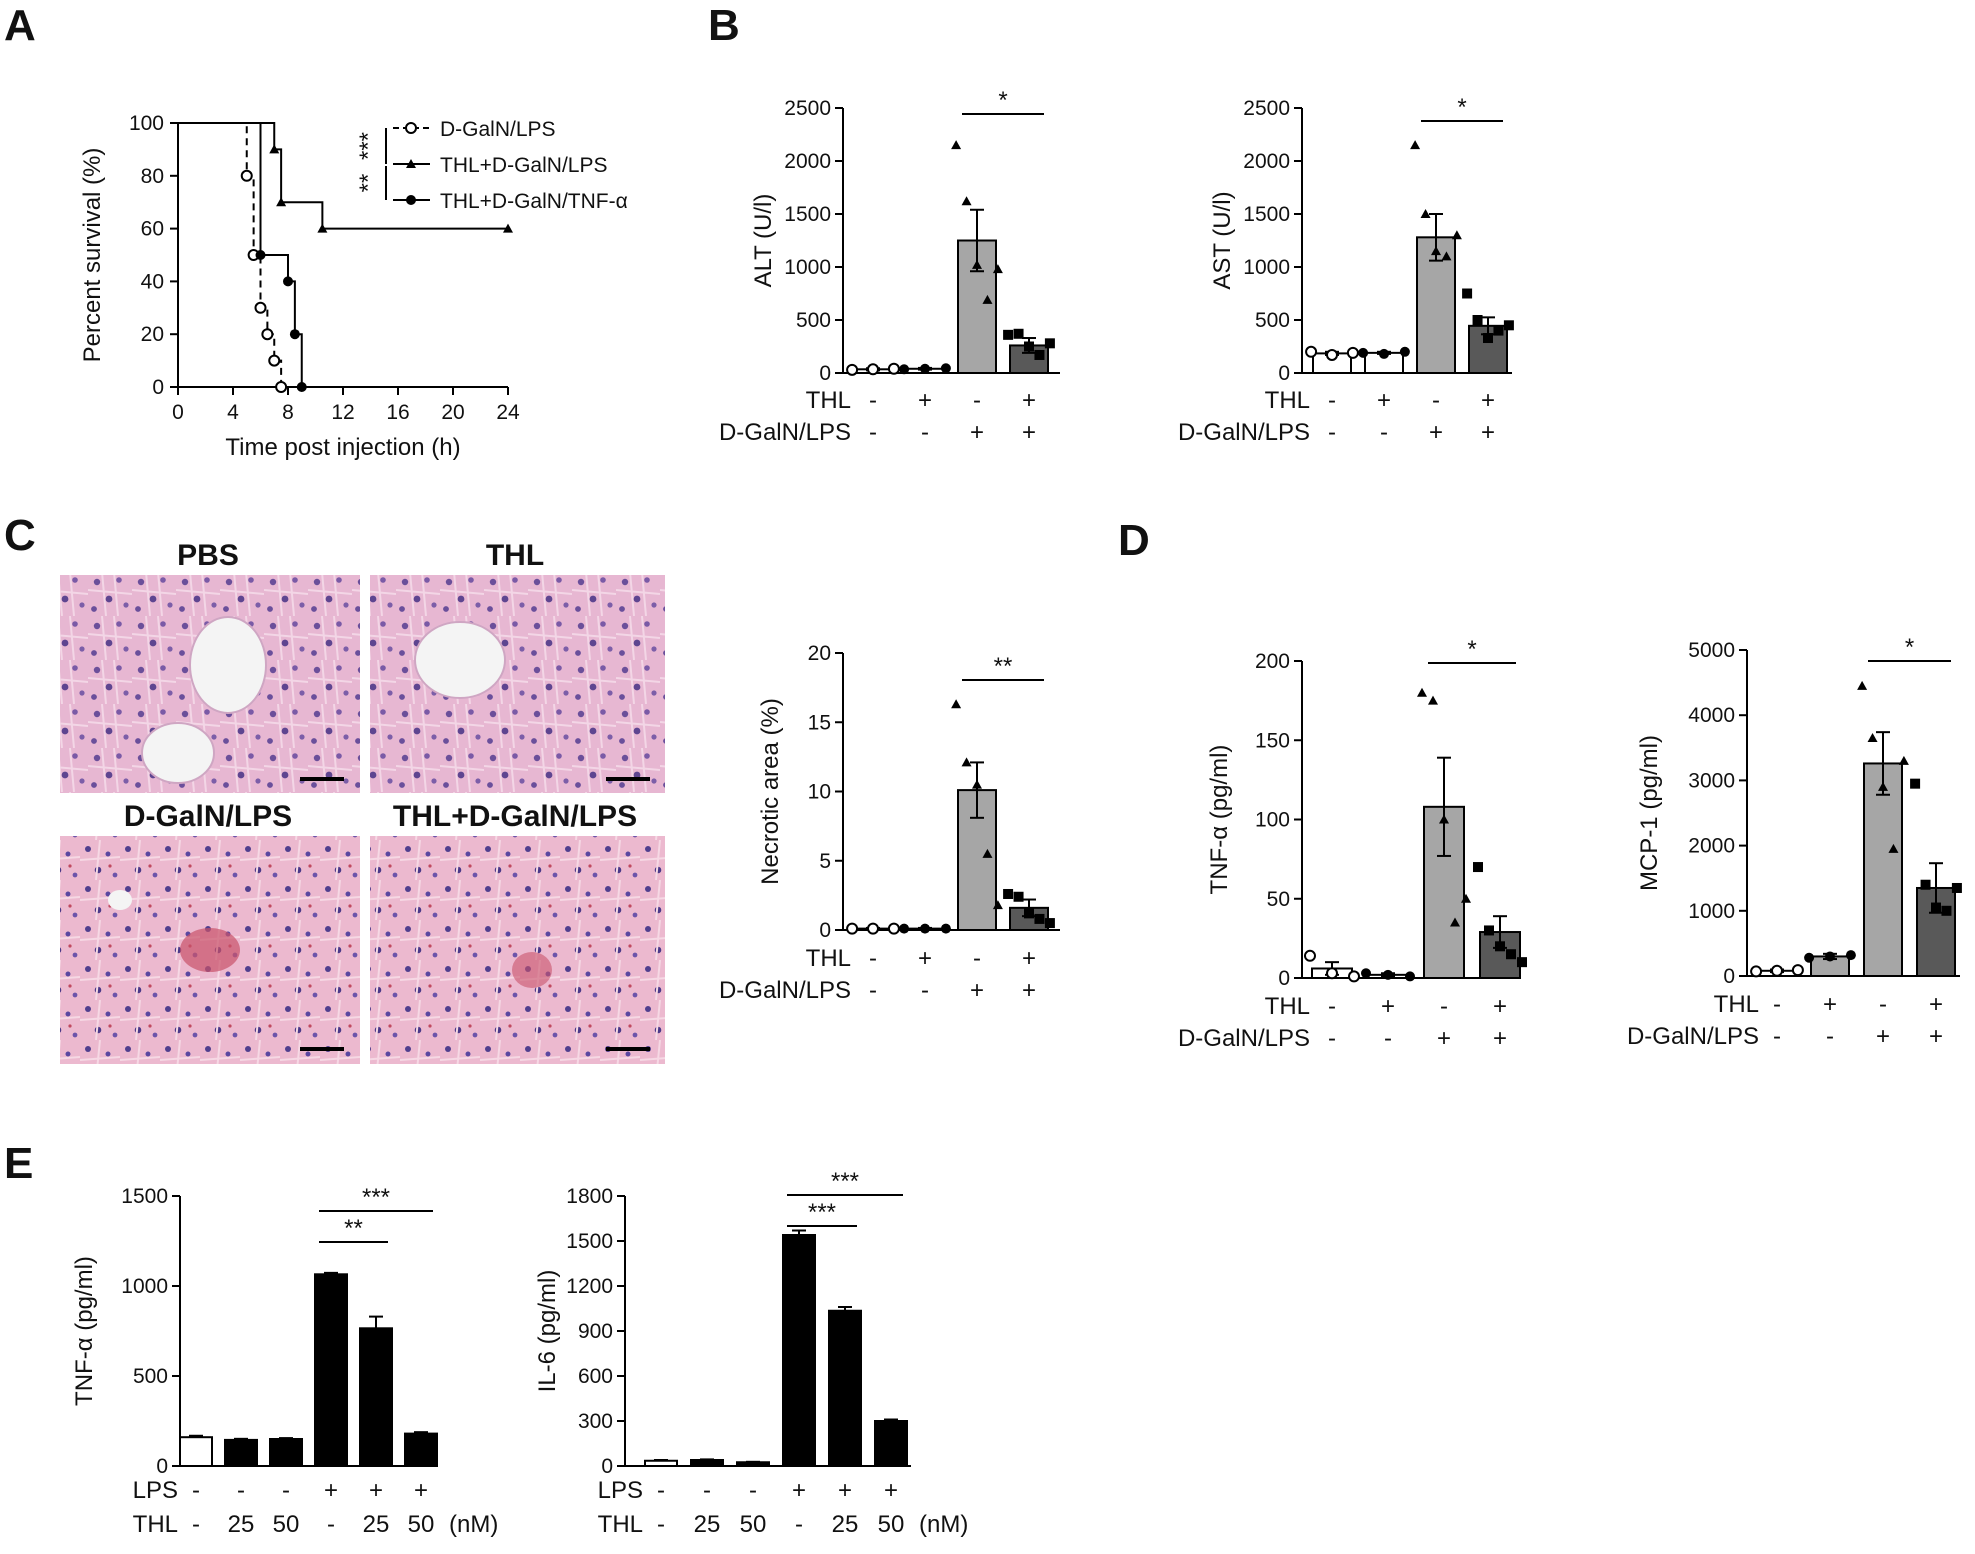 The height and width of the screenshot is (1554, 1975). I want to click on y-axis-label: Necrotic area (%), so click(770, 791).